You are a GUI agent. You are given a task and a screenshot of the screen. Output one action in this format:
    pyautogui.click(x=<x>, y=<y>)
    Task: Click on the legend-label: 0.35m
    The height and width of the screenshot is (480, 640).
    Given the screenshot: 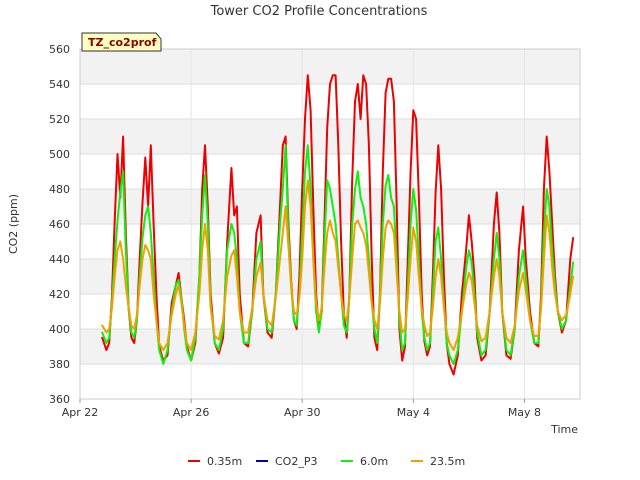 What is the action you would take?
    pyautogui.click(x=224, y=461)
    